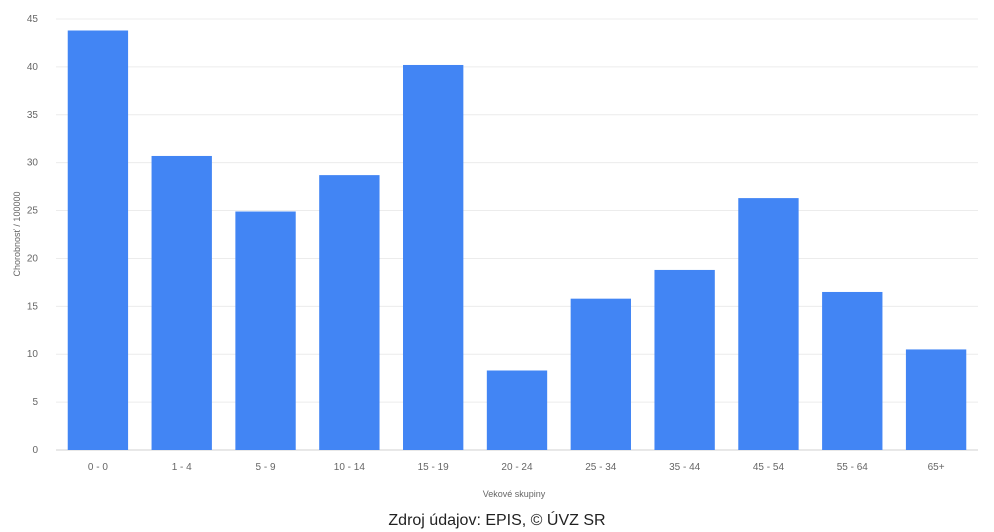  What do you see at coordinates (33, 306) in the screenshot?
I see `y-tick-label: 15` at bounding box center [33, 306].